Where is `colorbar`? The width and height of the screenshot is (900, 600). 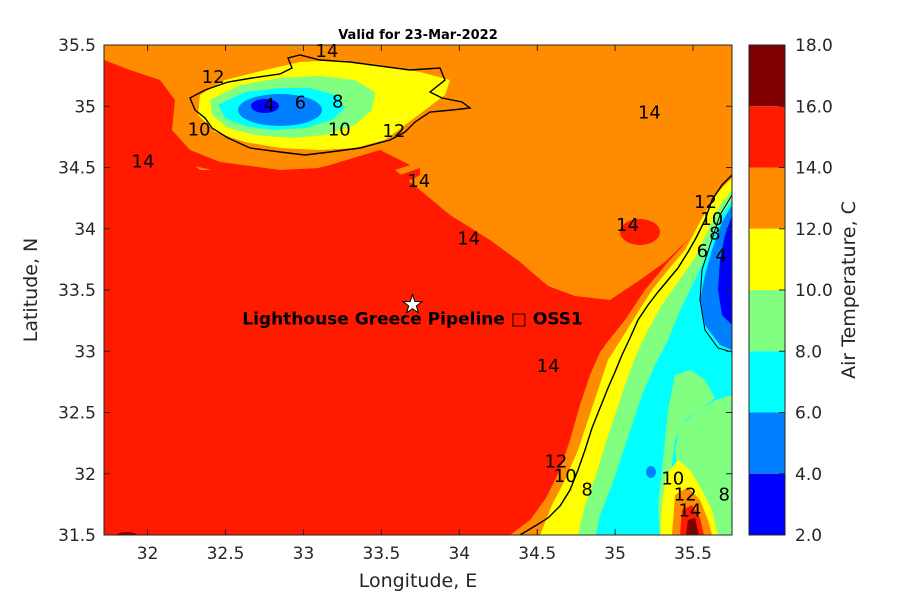 colorbar is located at coordinates (767, 290).